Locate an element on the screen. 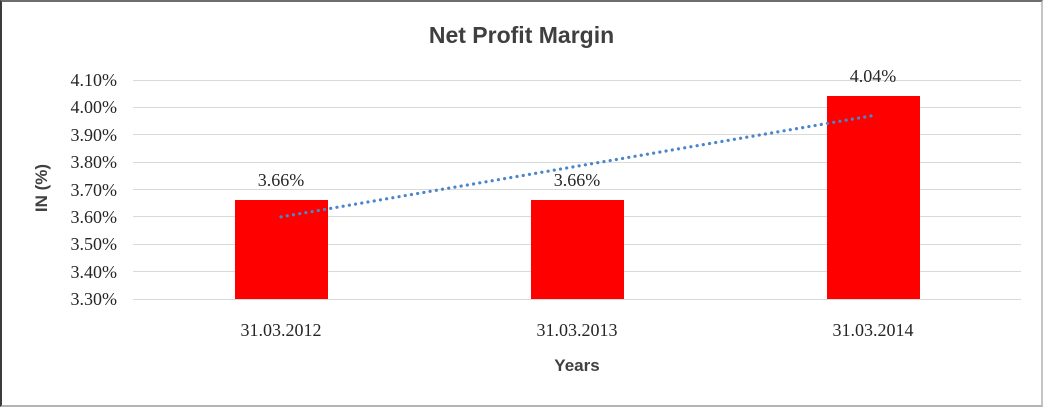 The height and width of the screenshot is (407, 1043). y-tick-label: 3.50% is located at coordinates (94, 244).